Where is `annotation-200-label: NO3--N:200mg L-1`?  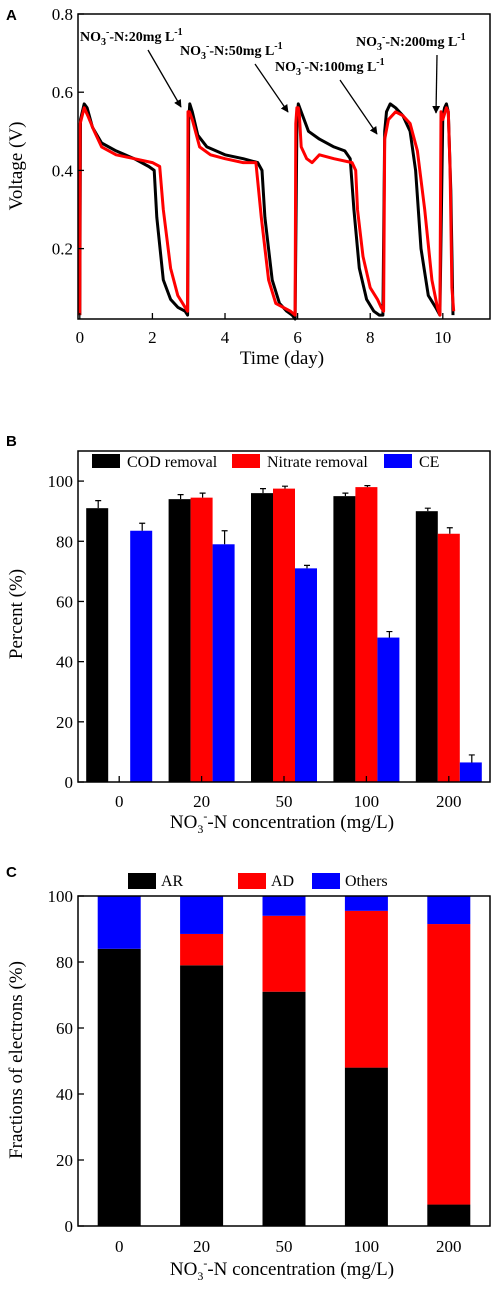
annotation-200-label: NO3--N:200mg L-1 is located at coordinates (411, 42).